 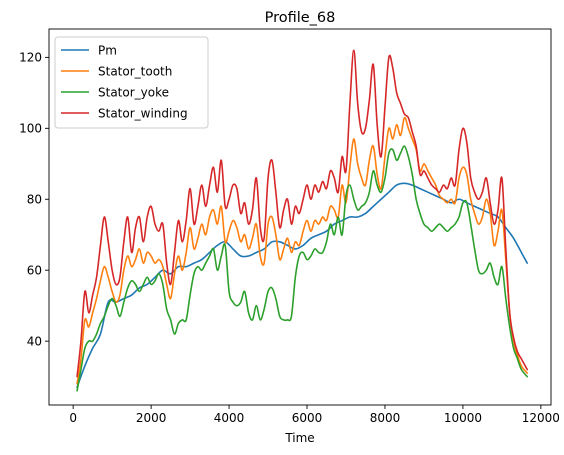 I want to click on x-tick-label: 0, so click(x=73, y=418).